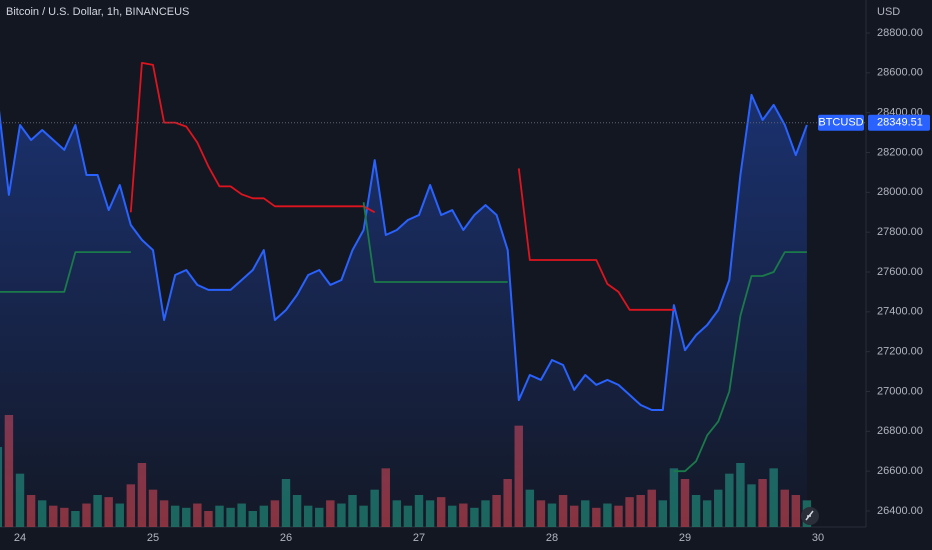 The image size is (932, 550). What do you see at coordinates (900, 431) in the screenshot?
I see `y-tick-label: 26800.00` at bounding box center [900, 431].